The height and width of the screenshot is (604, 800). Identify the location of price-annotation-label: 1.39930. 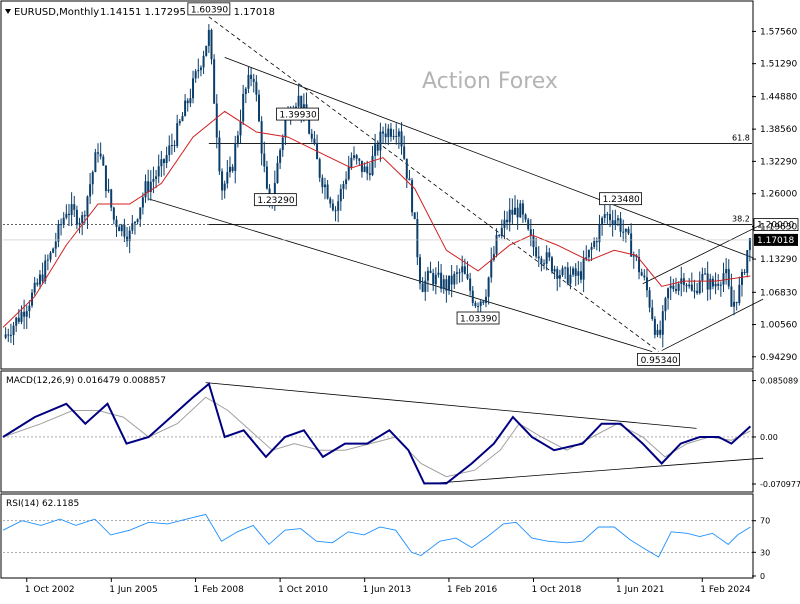
(298, 116).